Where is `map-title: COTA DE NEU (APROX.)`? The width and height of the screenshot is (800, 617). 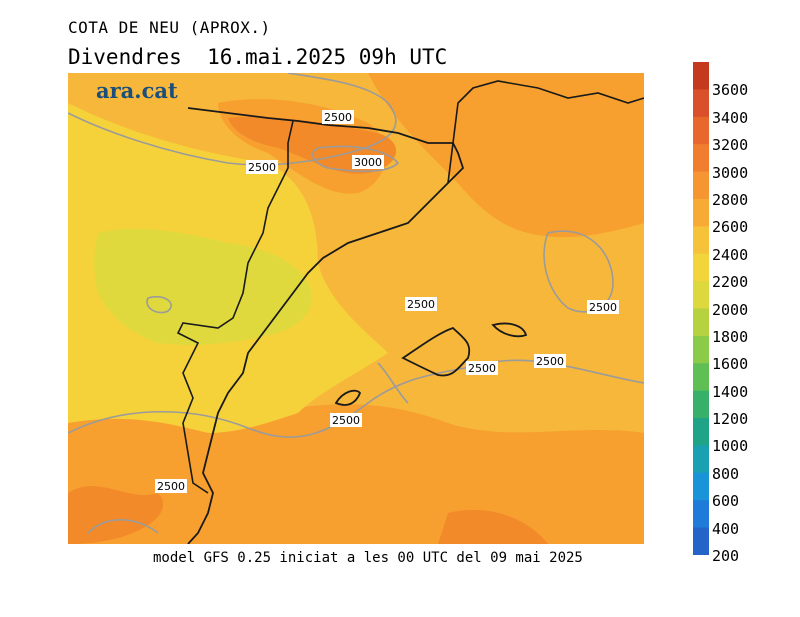
map-title: COTA DE NEU (APROX.) is located at coordinates (169, 27).